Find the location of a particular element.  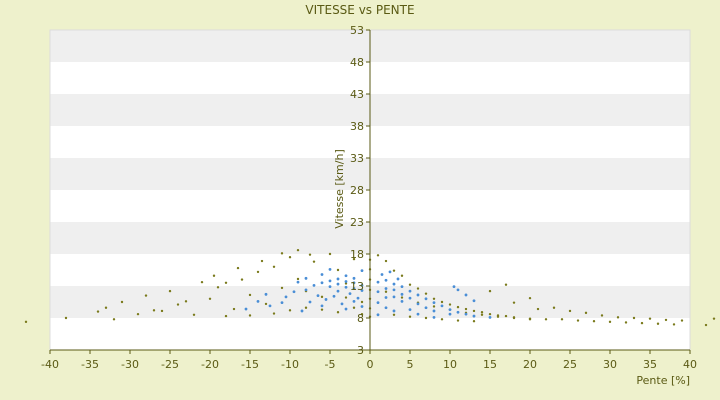

x-tick-label: -5 is located at coordinates (330, 364).